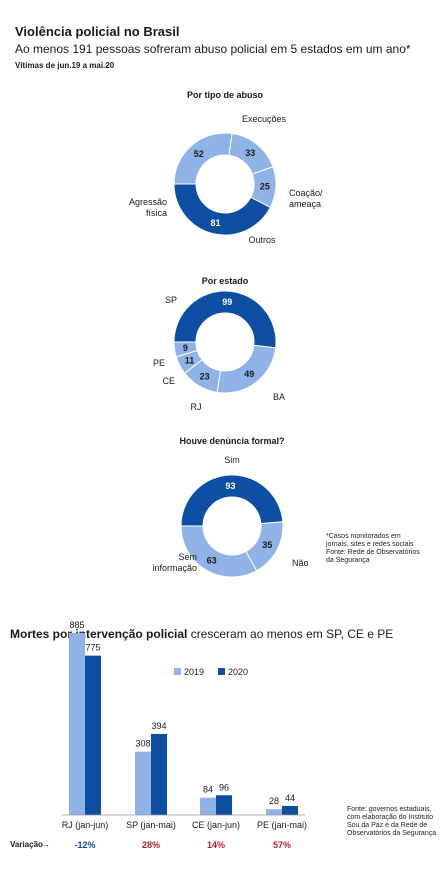 This screenshot has width=446, height=895. I want to click on donut-1-label: SP, so click(171, 300).